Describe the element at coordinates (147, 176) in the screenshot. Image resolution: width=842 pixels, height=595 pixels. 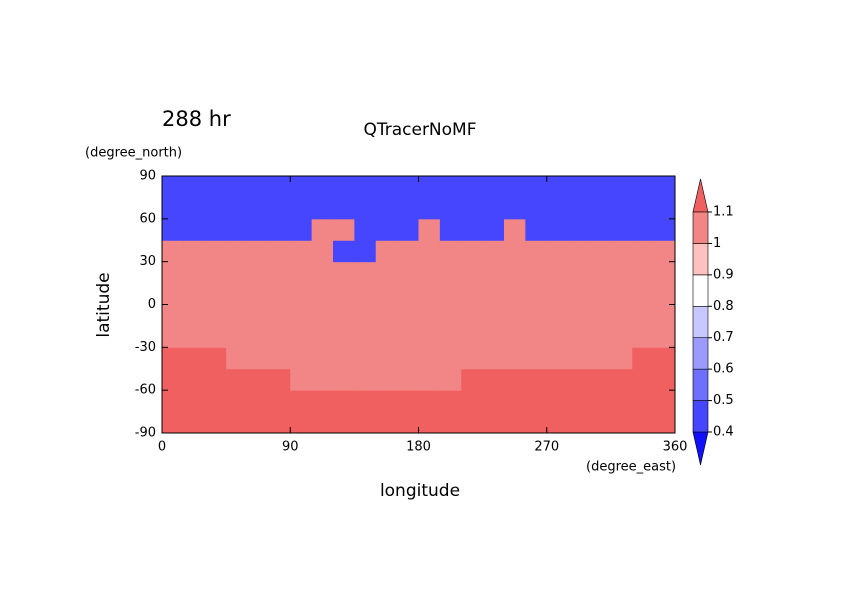
I see `y-tick-label: 90` at that location.